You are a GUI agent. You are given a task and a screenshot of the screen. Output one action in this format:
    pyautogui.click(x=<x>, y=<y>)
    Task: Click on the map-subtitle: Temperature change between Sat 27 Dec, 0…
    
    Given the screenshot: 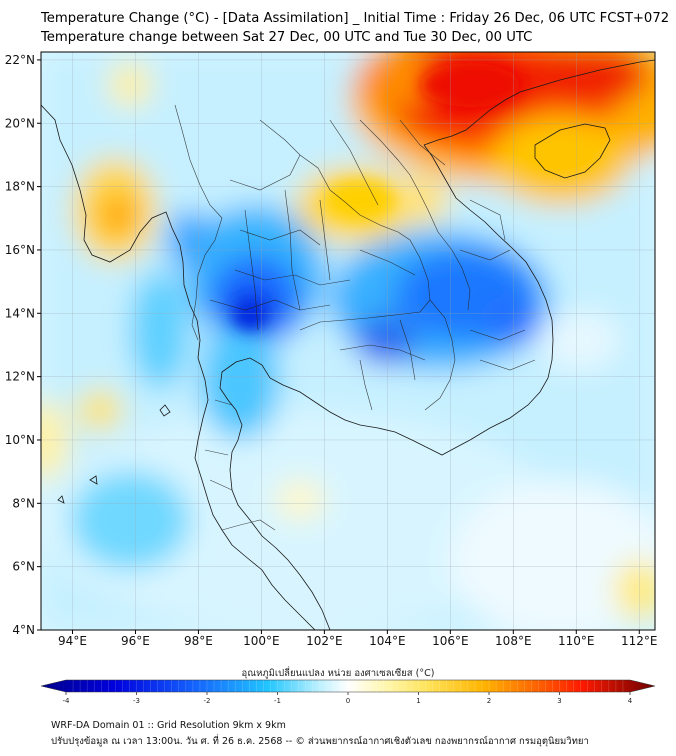 What is the action you would take?
    pyautogui.click(x=287, y=37)
    